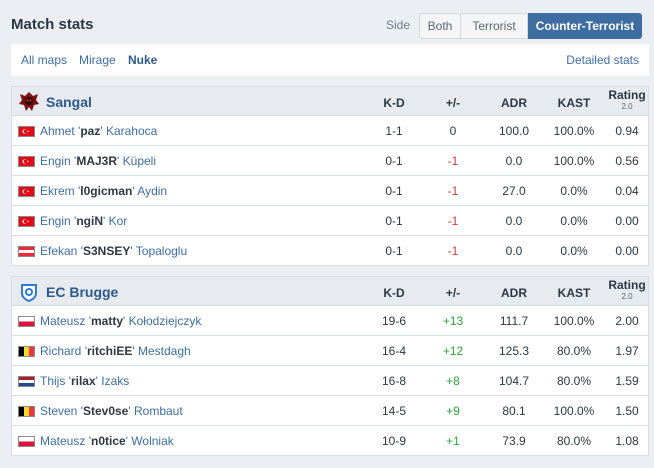 The width and height of the screenshot is (654, 468). What do you see at coordinates (131, 131) in the screenshot?
I see `player-last-name: Karahoca` at bounding box center [131, 131].